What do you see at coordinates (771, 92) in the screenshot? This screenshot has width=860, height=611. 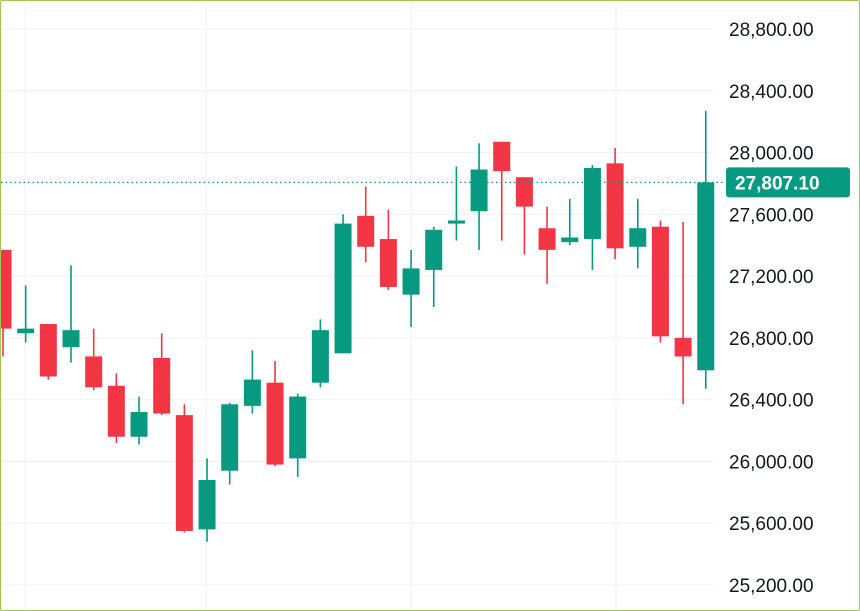 I see `y-tick-label: 28,400.00` at bounding box center [771, 92].